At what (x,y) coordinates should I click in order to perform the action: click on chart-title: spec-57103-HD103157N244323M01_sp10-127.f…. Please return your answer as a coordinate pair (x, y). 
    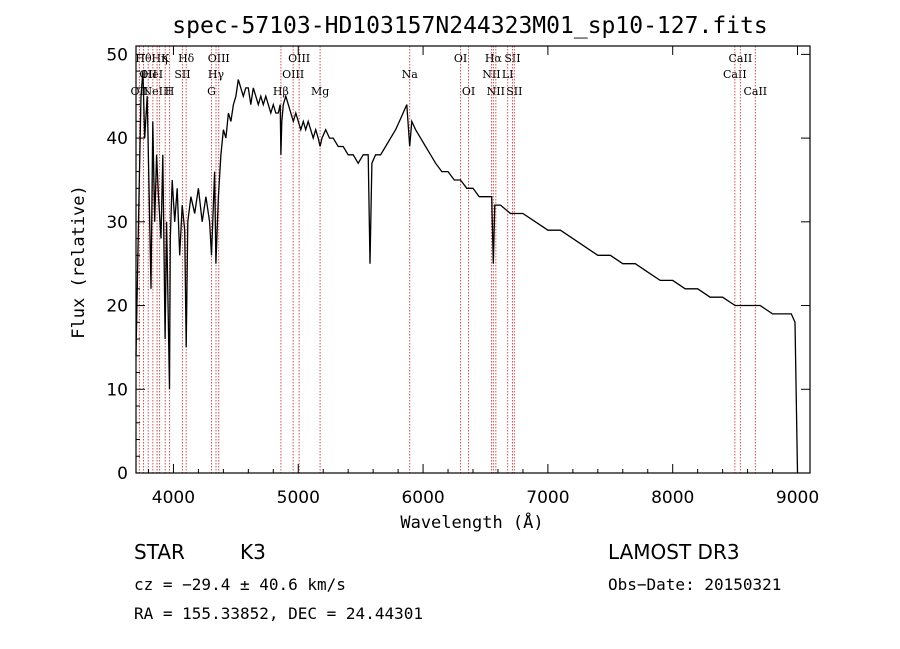
    Looking at the image, I should click on (469, 26).